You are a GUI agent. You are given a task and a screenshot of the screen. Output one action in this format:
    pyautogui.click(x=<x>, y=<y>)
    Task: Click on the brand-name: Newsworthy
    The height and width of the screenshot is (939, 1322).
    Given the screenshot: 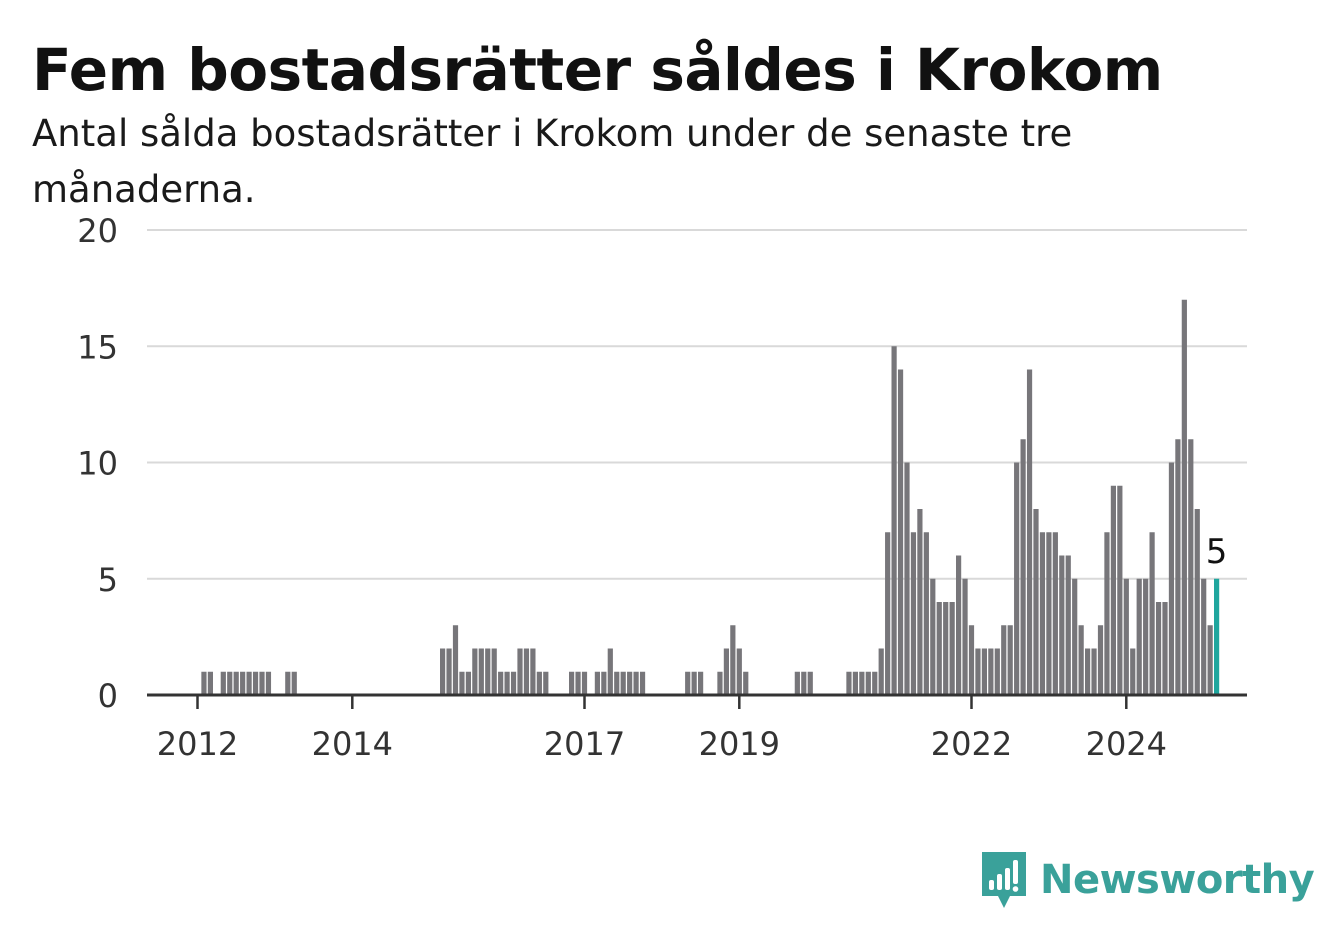 What is the action you would take?
    pyautogui.click(x=1177, y=880)
    